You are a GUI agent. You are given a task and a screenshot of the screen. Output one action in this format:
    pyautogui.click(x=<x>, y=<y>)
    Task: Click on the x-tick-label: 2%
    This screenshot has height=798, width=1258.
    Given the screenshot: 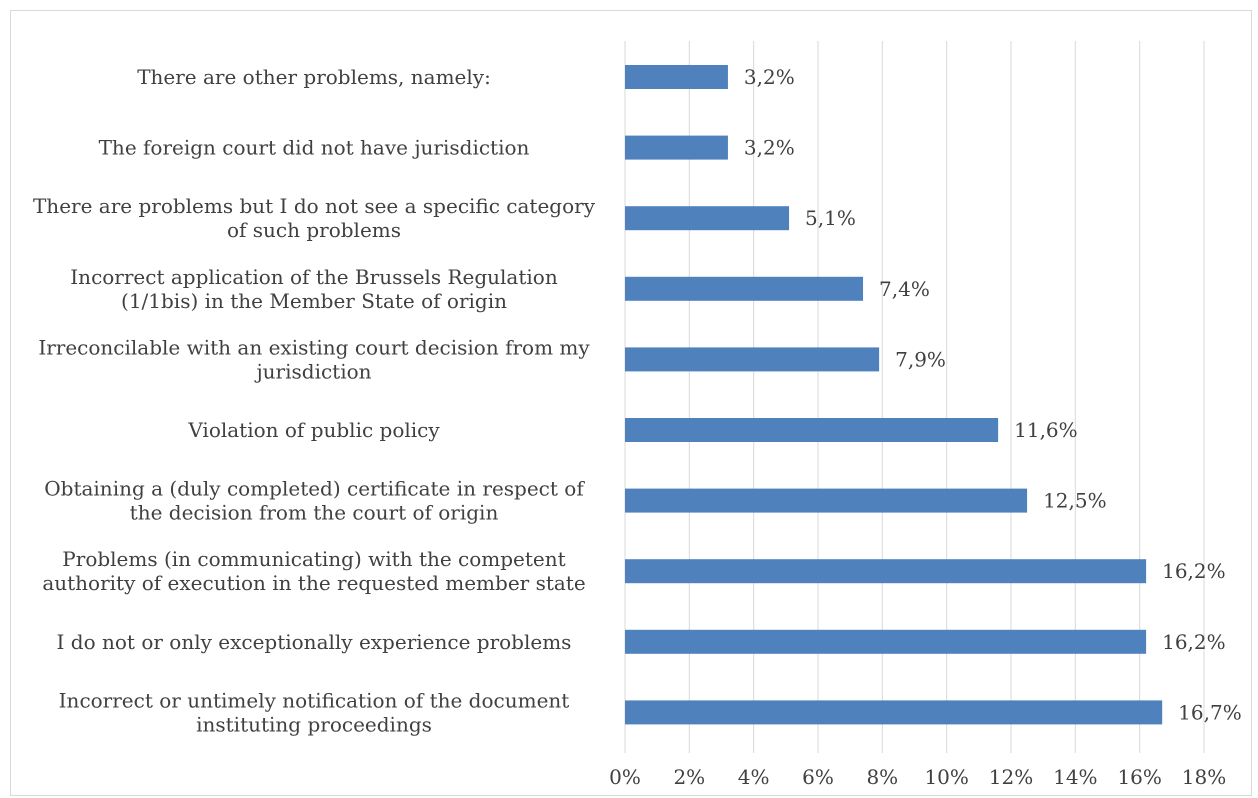 What is the action you would take?
    pyautogui.click(x=689, y=777)
    